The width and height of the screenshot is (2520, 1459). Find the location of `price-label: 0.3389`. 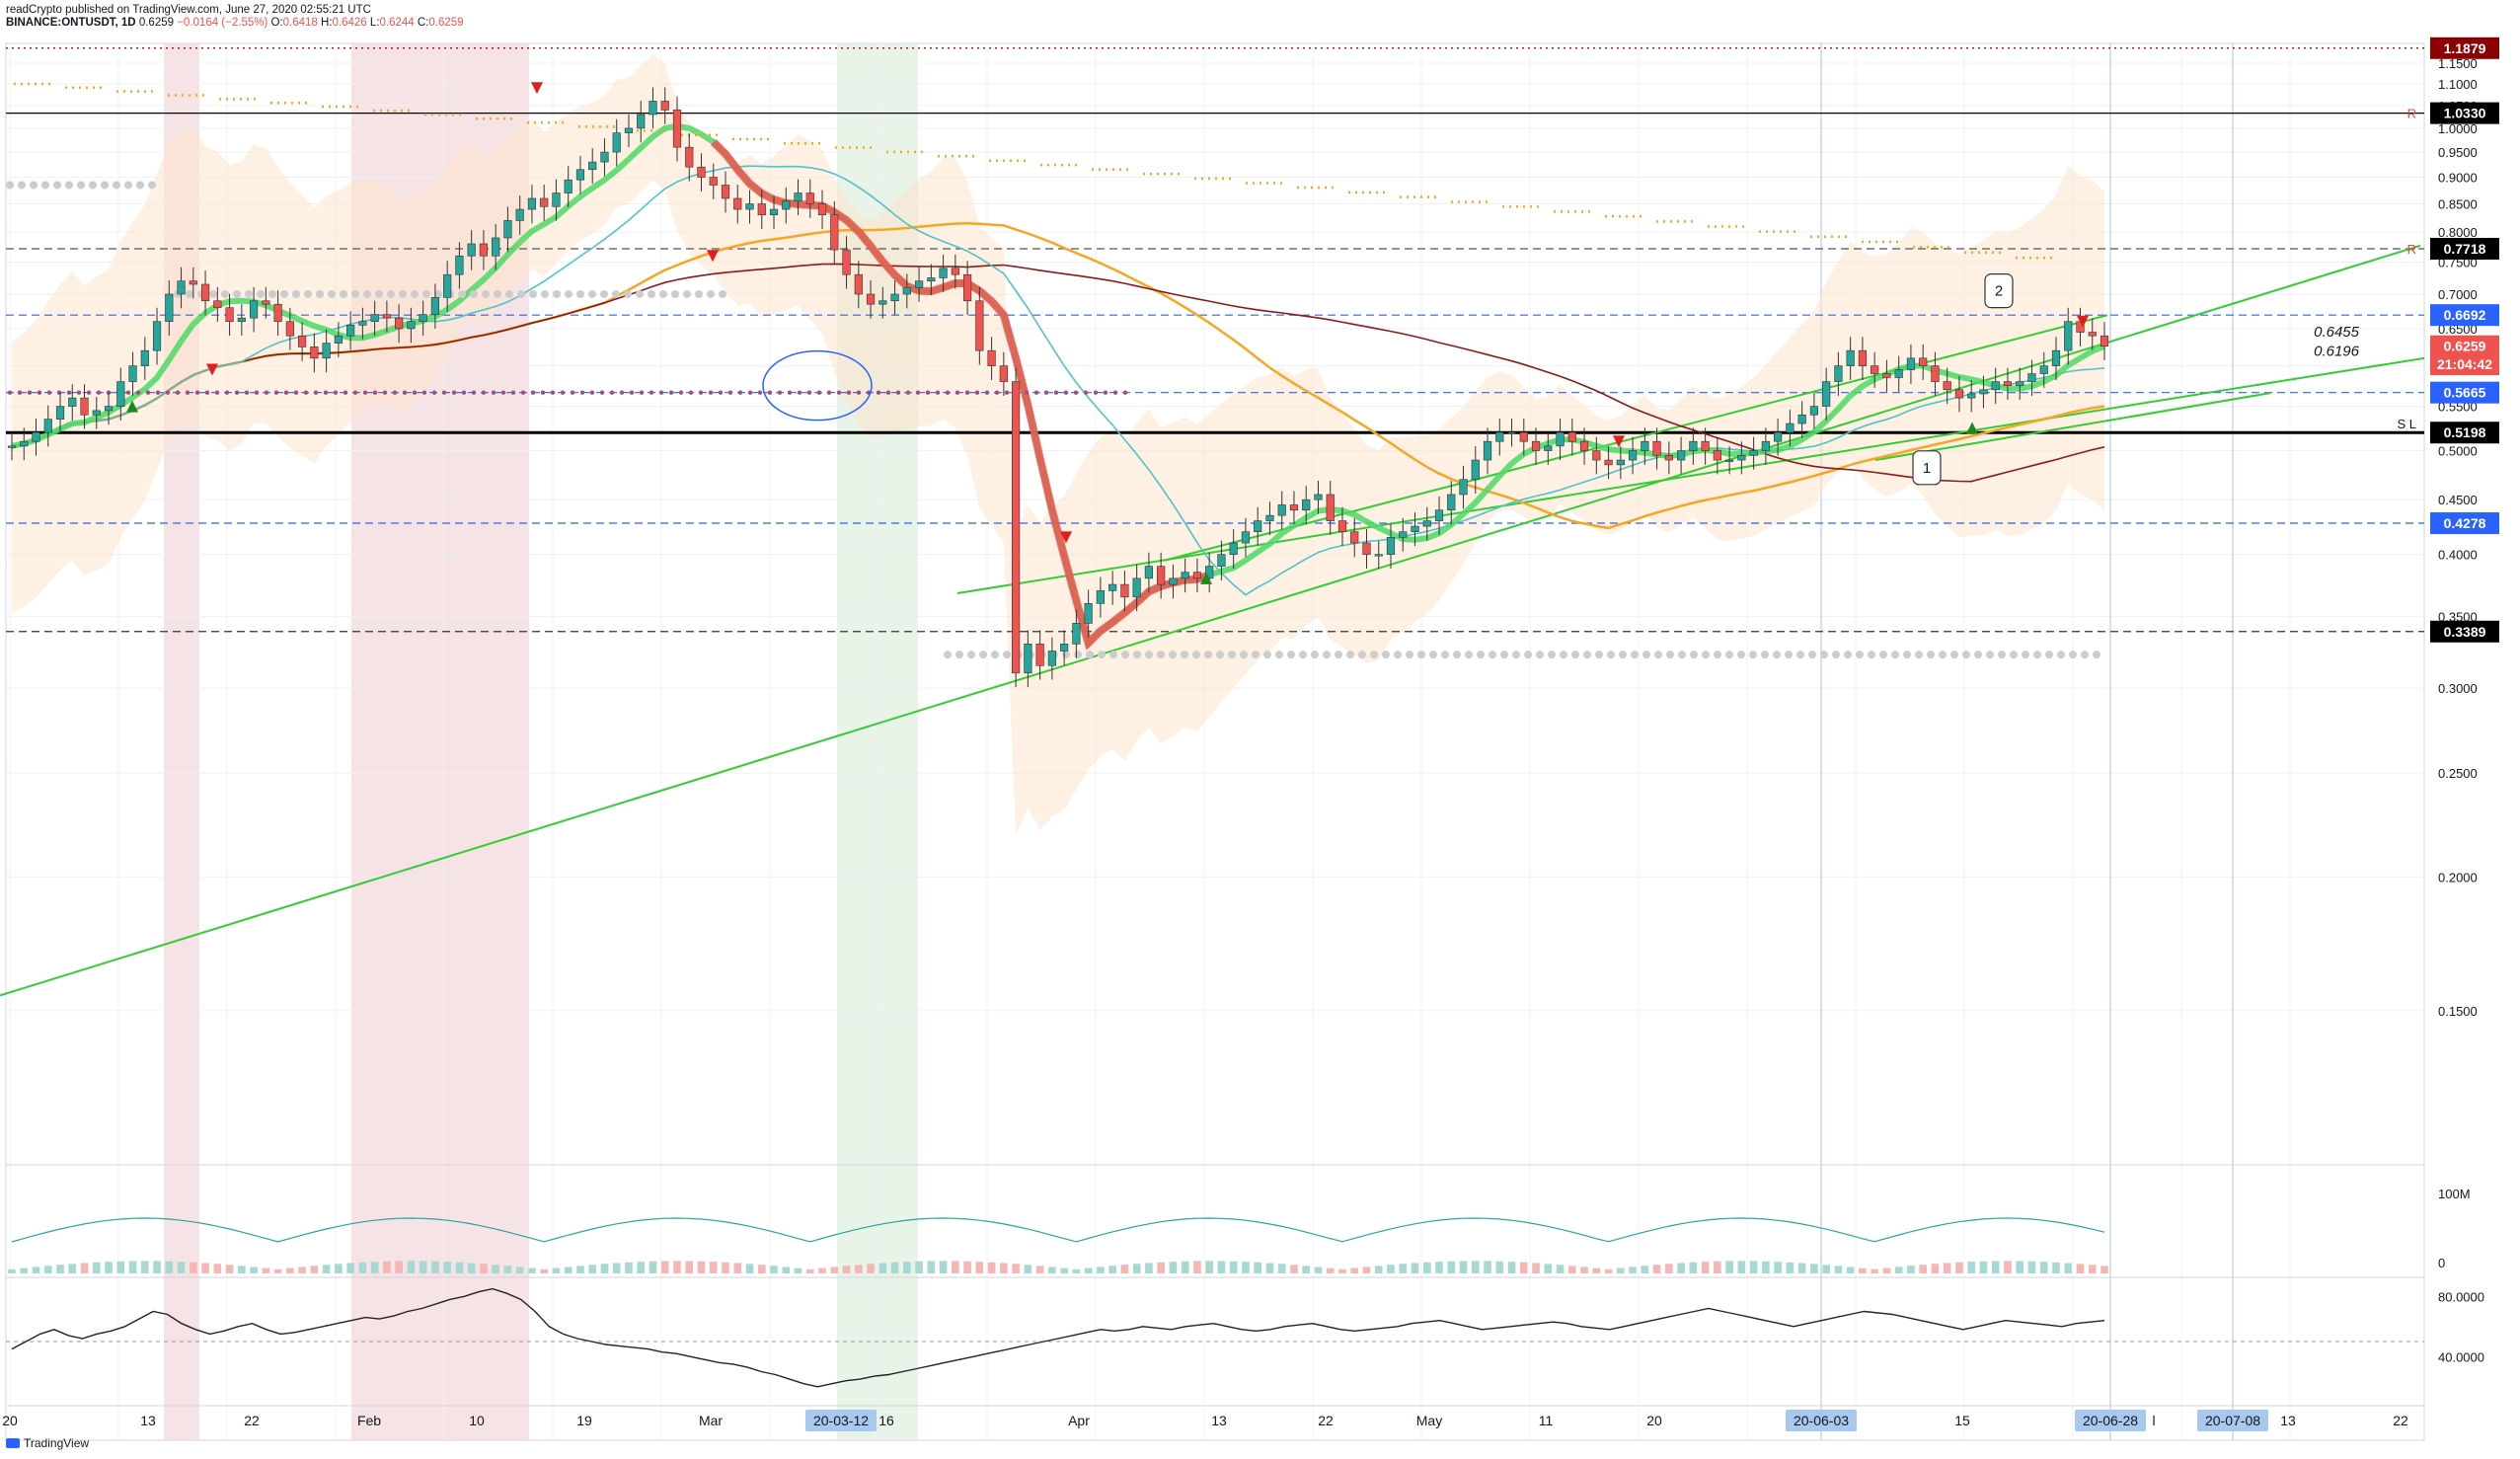

price-label: 0.3389 is located at coordinates (2465, 632).